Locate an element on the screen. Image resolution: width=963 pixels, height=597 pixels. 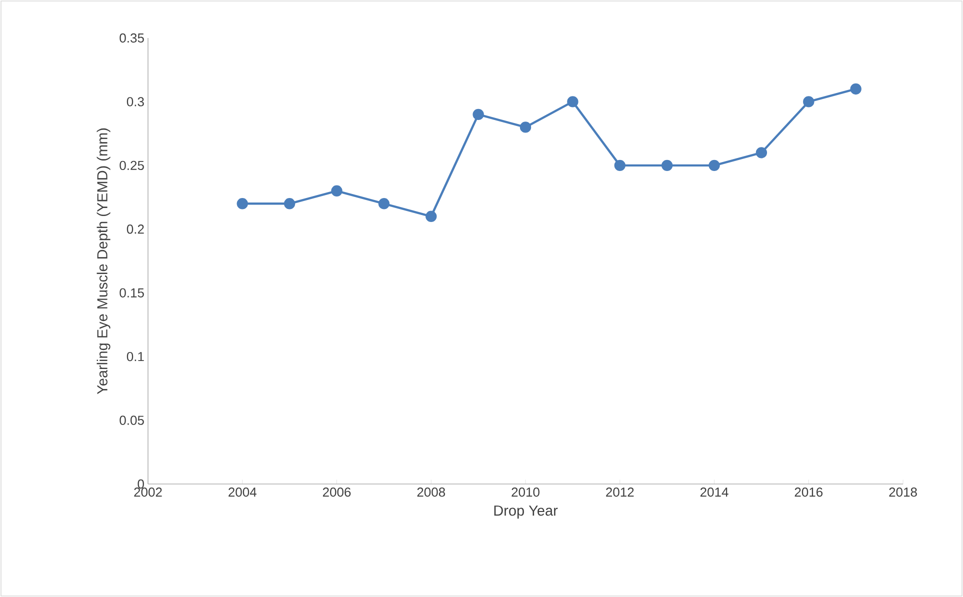
y-tick-label: 0.1 is located at coordinates (135, 357).